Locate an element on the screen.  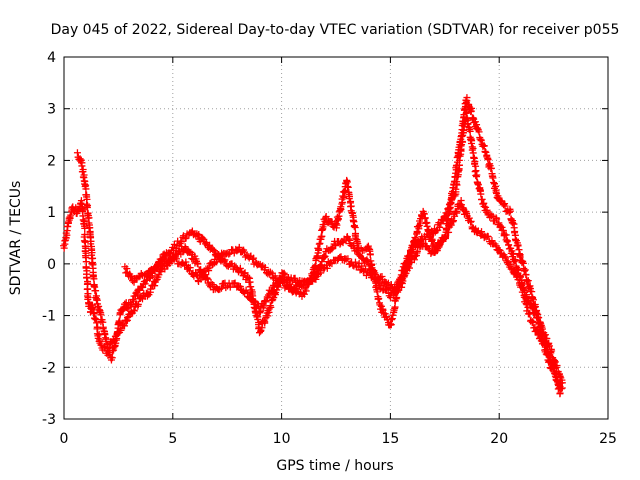
y-tick-label: 1 is located at coordinates (51, 213).